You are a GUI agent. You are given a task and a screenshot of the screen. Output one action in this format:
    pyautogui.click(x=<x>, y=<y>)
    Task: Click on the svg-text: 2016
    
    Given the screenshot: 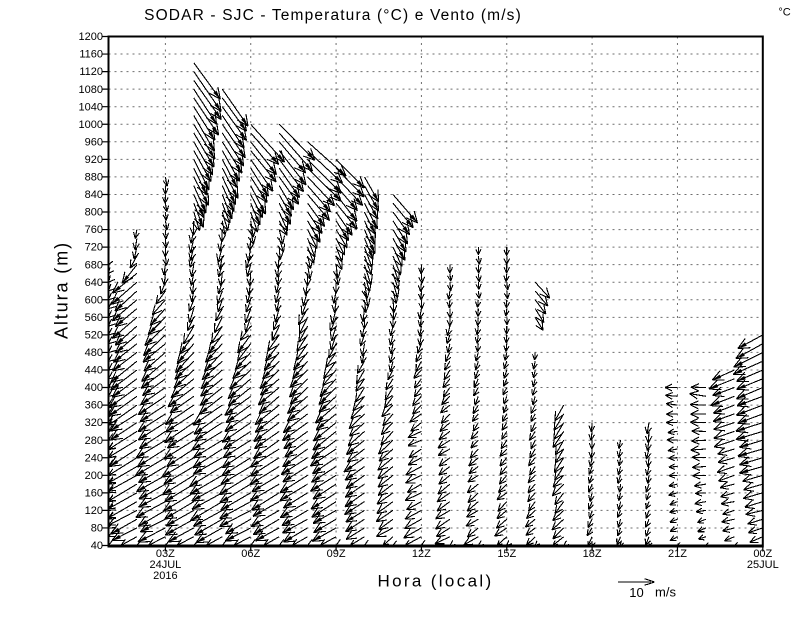 What is the action you would take?
    pyautogui.click(x=165, y=576)
    